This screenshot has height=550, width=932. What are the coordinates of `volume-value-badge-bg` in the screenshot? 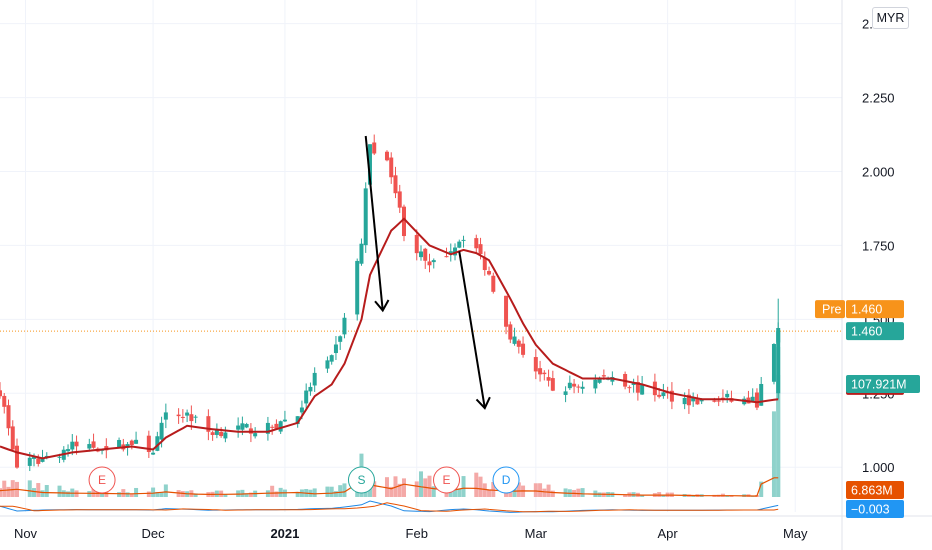 It's located at (883, 384).